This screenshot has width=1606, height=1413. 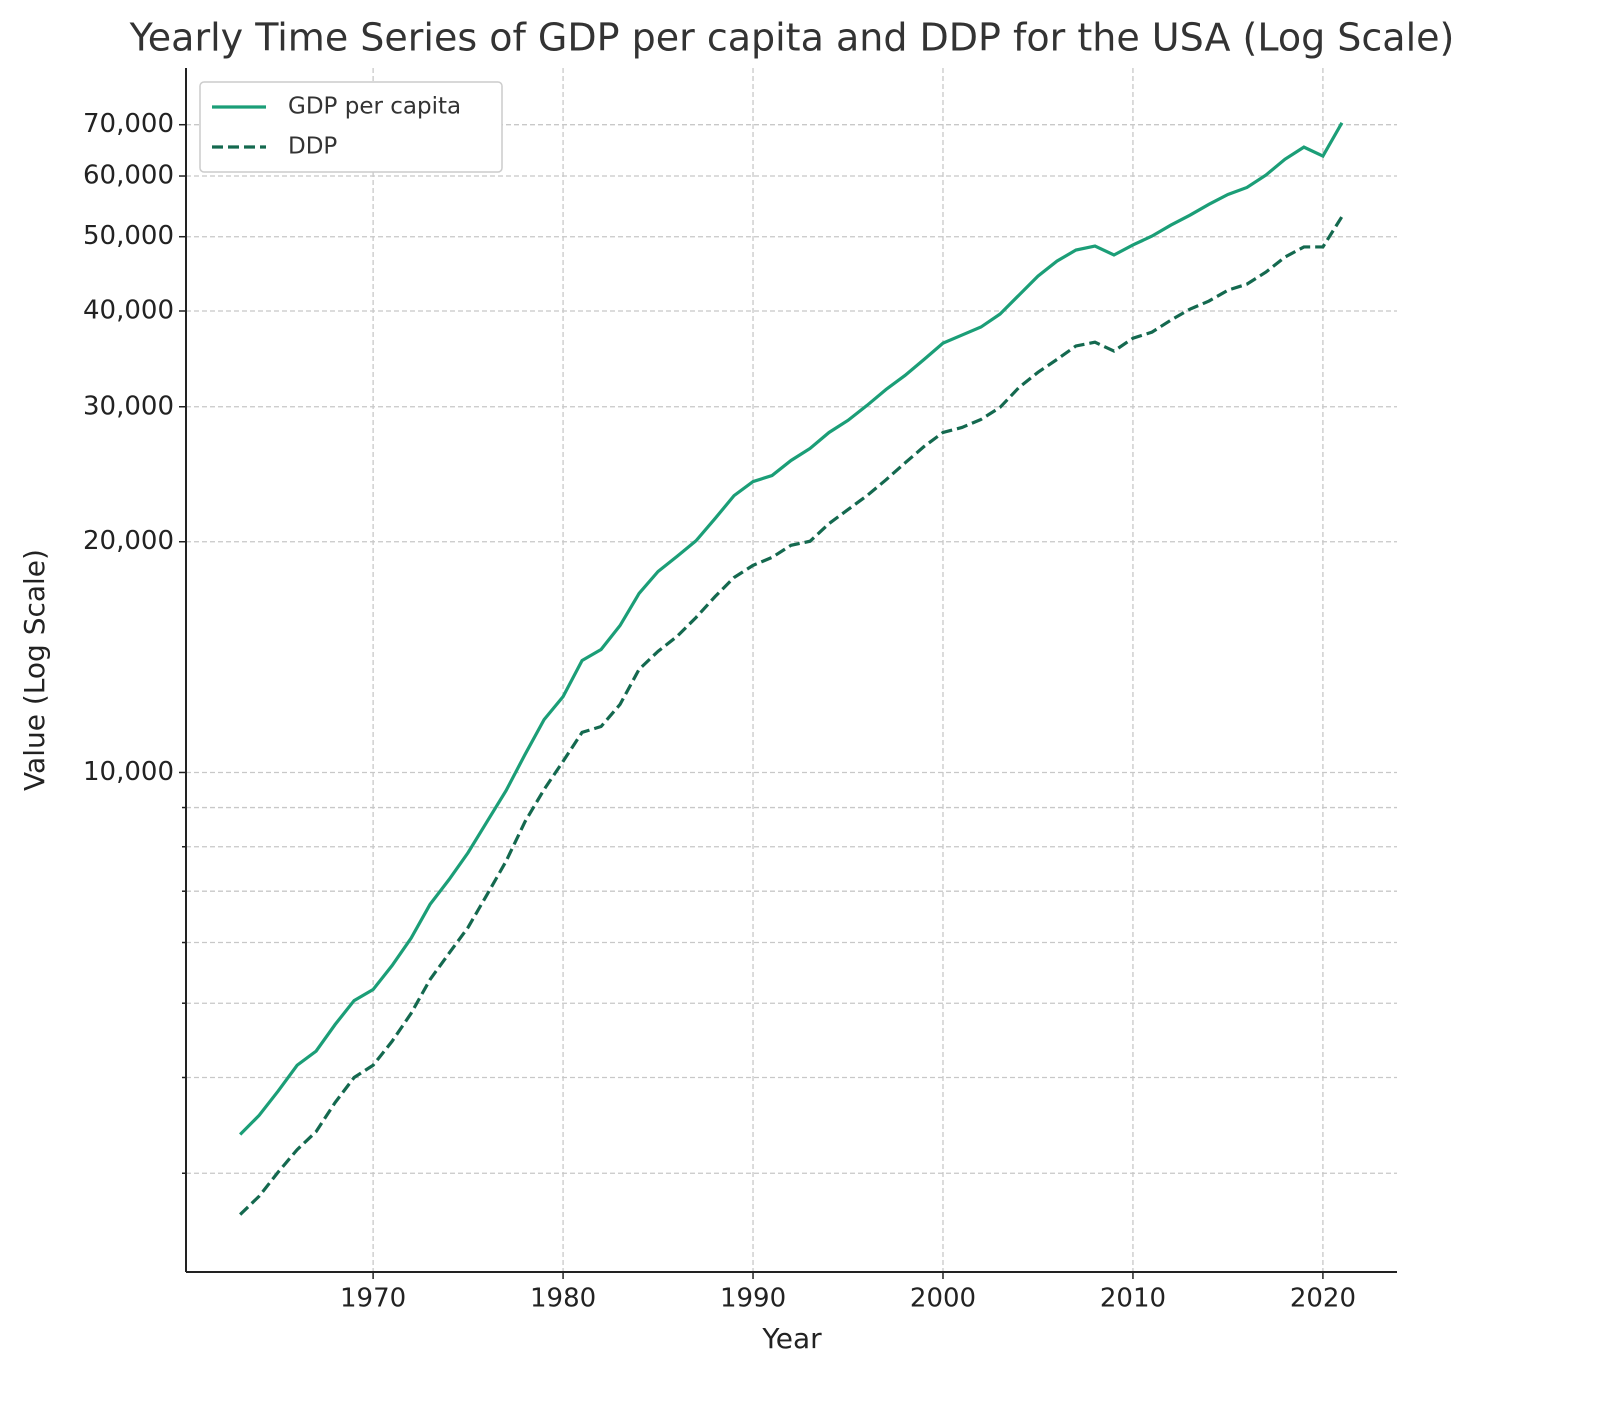 I want to click on x-tick-label: 2000, so click(x=943, y=1299).